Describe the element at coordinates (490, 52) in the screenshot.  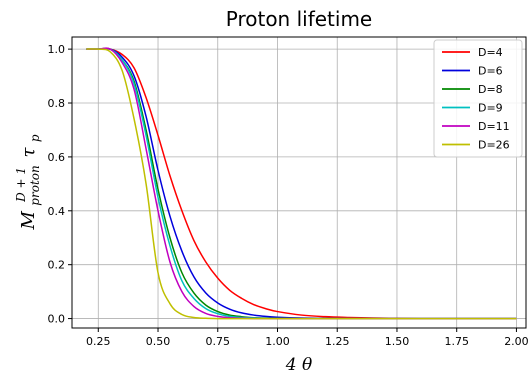
I see `legend-label-d-4: D=4` at that location.